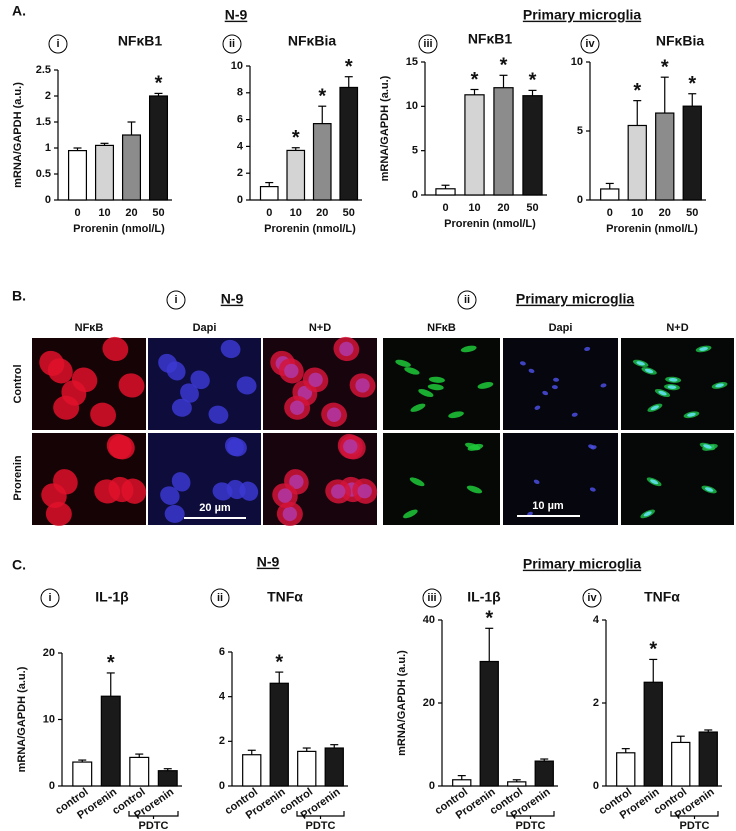 The height and width of the screenshot is (831, 736). I want to click on panel-letter: C., so click(19, 565).